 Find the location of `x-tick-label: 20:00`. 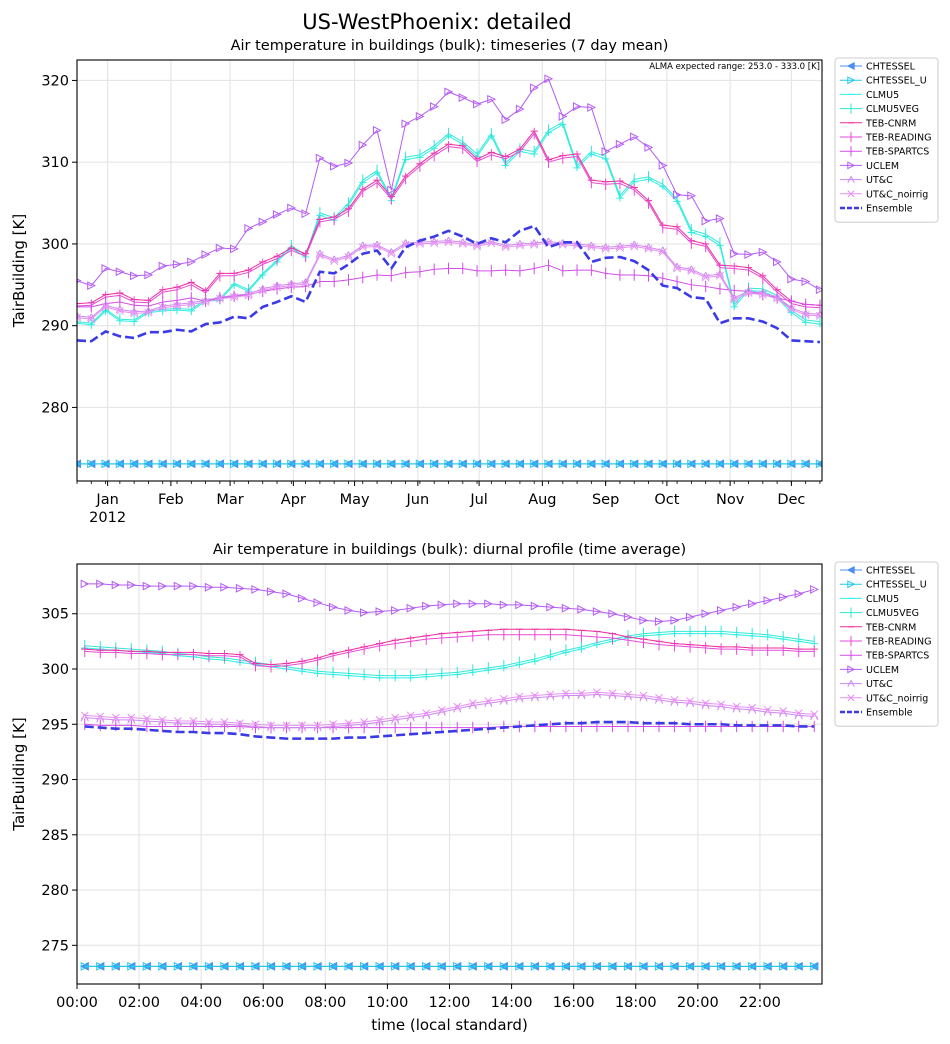

x-tick-label: 20:00 is located at coordinates (698, 1003).